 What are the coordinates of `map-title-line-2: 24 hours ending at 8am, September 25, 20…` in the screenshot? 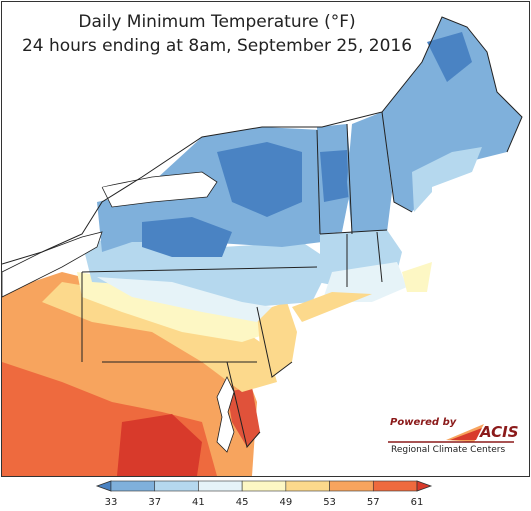 It's located at (217, 46).